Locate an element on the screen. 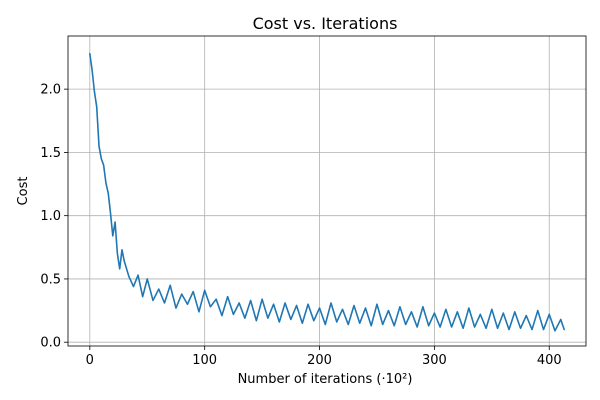 This screenshot has height=400, width=600. y-tick-label: 1.5 is located at coordinates (50, 153).